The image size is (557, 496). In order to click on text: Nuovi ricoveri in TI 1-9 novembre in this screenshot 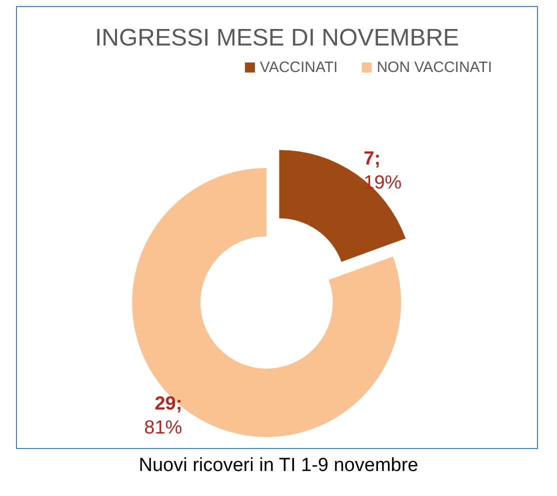, I will do `click(279, 466)`.